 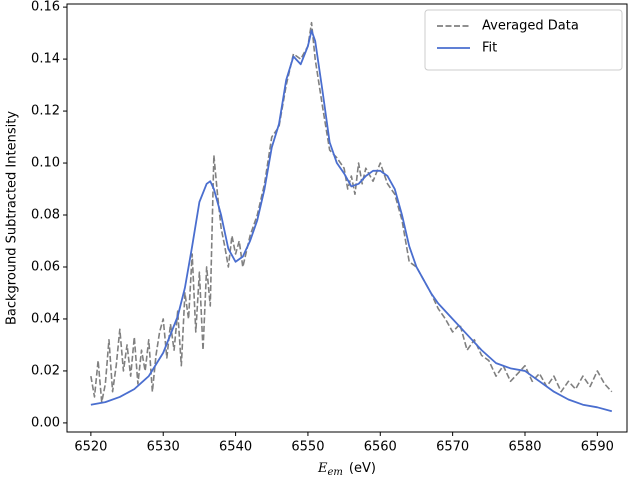 What do you see at coordinates (235, 447) in the screenshot?
I see `x-tick-label: 6540` at bounding box center [235, 447].